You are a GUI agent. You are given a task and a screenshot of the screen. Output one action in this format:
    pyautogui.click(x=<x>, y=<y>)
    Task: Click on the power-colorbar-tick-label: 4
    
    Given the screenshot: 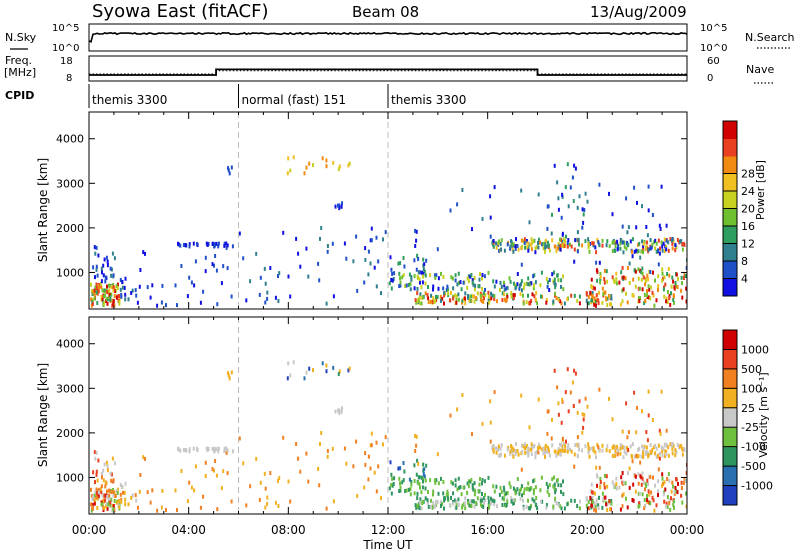 What is the action you would take?
    pyautogui.click(x=744, y=279)
    